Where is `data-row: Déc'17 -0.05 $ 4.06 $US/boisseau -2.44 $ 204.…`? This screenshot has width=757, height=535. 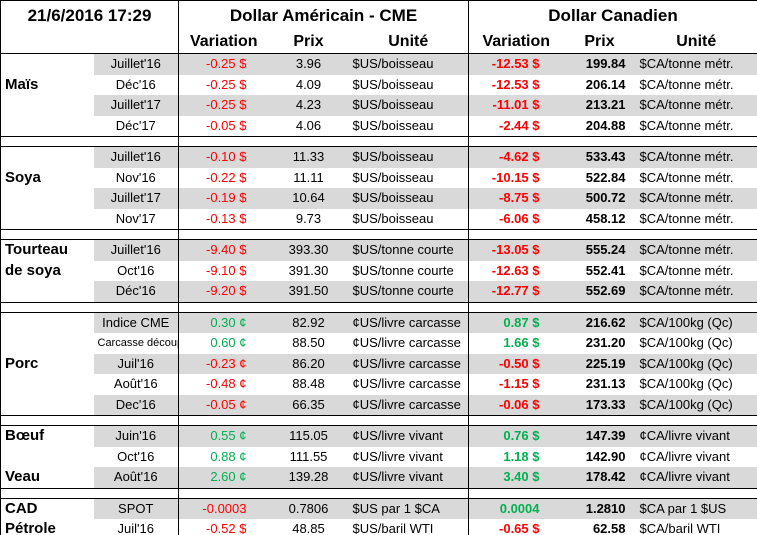
data-row: Déc'17 -0.05 $ 4.06 $US/boisseau -2.44 $ 204.… is located at coordinates (378, 126).